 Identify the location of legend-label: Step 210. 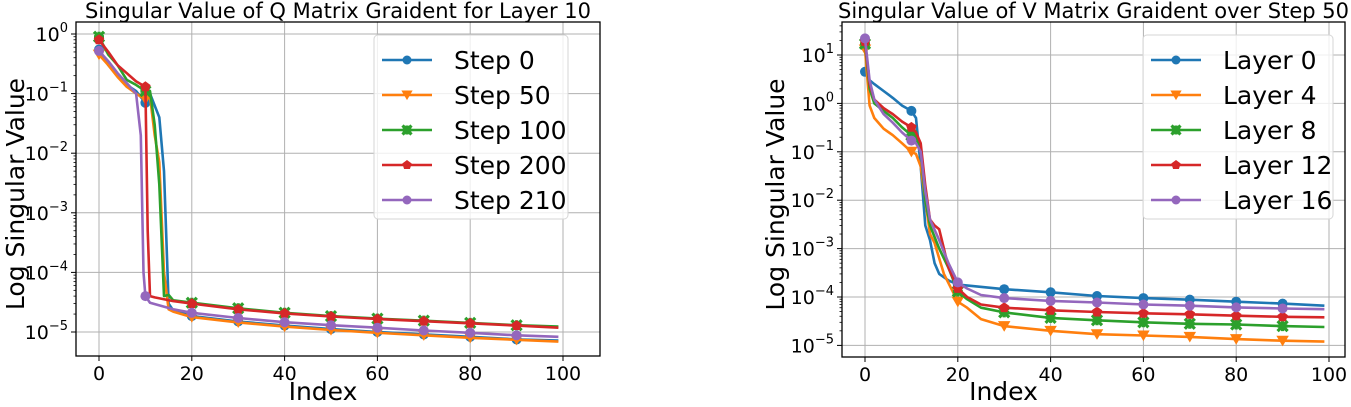
(510, 200).